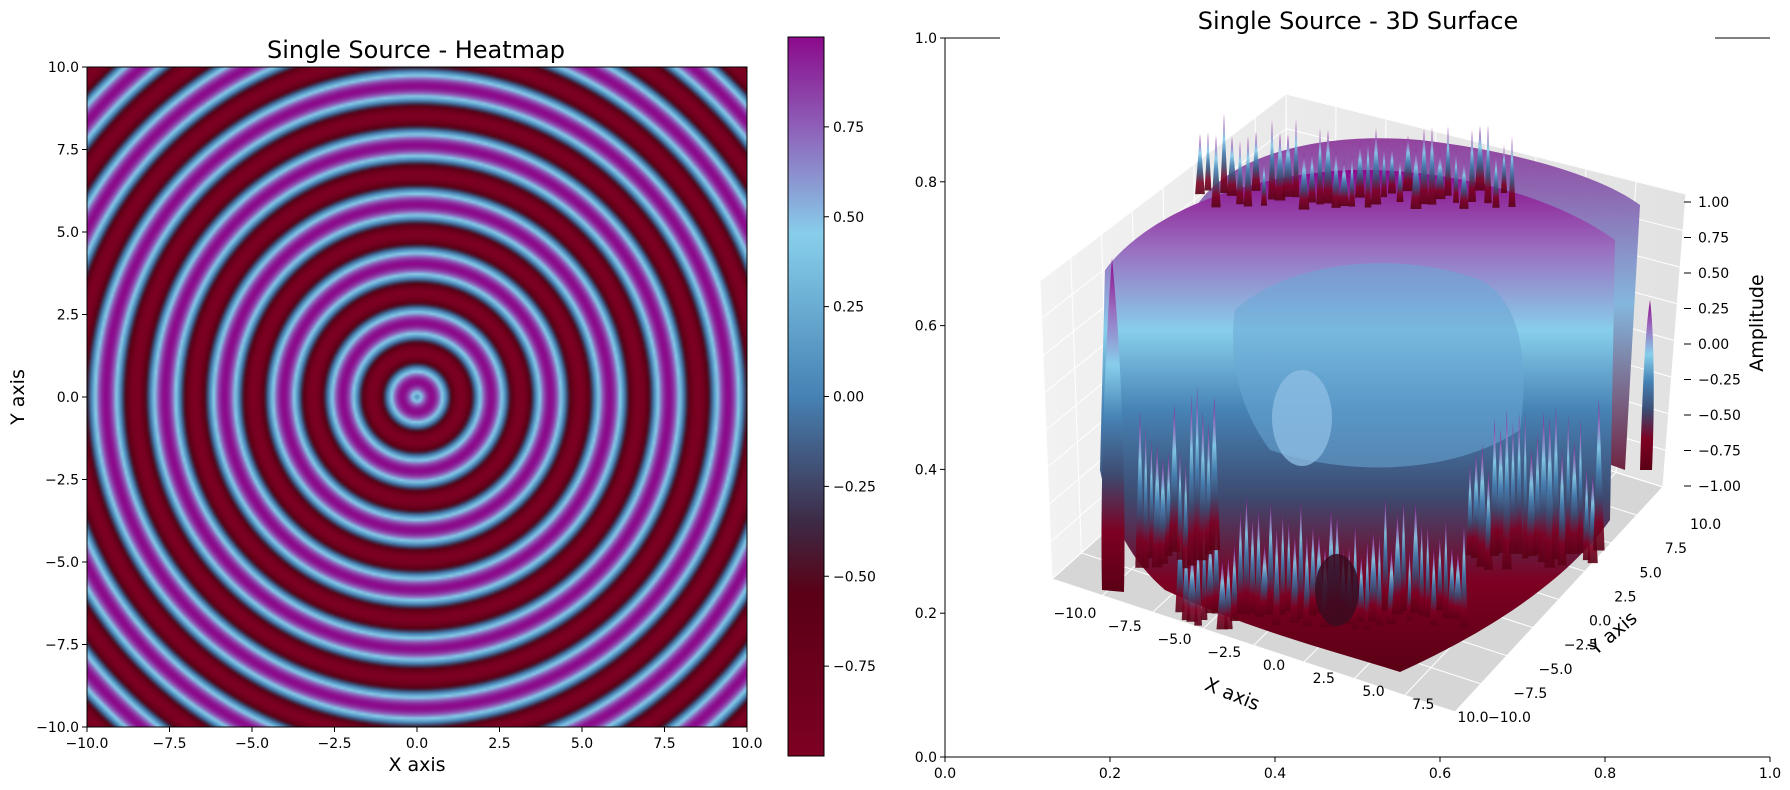 The height and width of the screenshot is (790, 1790). What do you see at coordinates (1719, 452) in the screenshot?
I see `surface-z-tick-label: −0.75` at bounding box center [1719, 452].